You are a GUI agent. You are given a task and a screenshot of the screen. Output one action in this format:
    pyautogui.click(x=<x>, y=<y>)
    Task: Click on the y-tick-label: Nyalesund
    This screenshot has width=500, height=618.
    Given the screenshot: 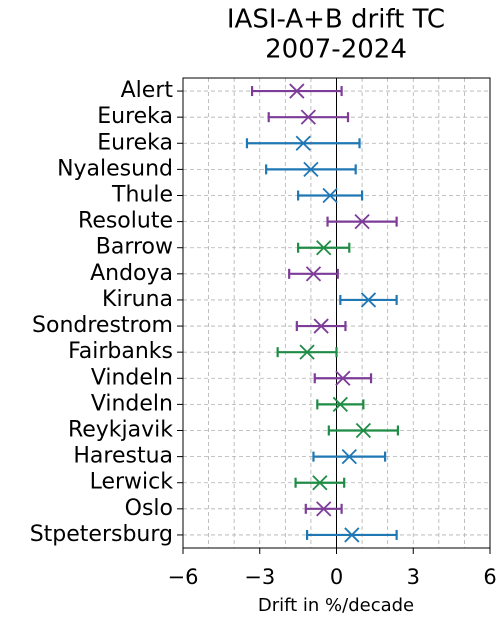 What is the action you would take?
    pyautogui.click(x=115, y=168)
    